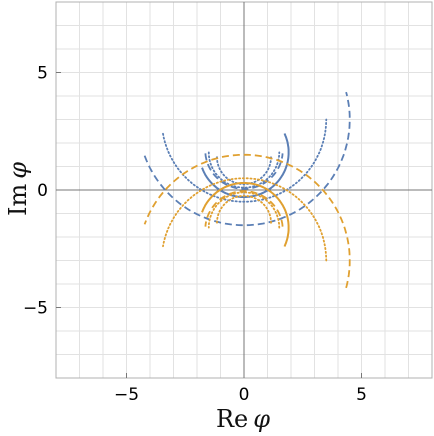 The image size is (434, 436). I want to click on x-axis-label: Re φ, so click(243, 419).